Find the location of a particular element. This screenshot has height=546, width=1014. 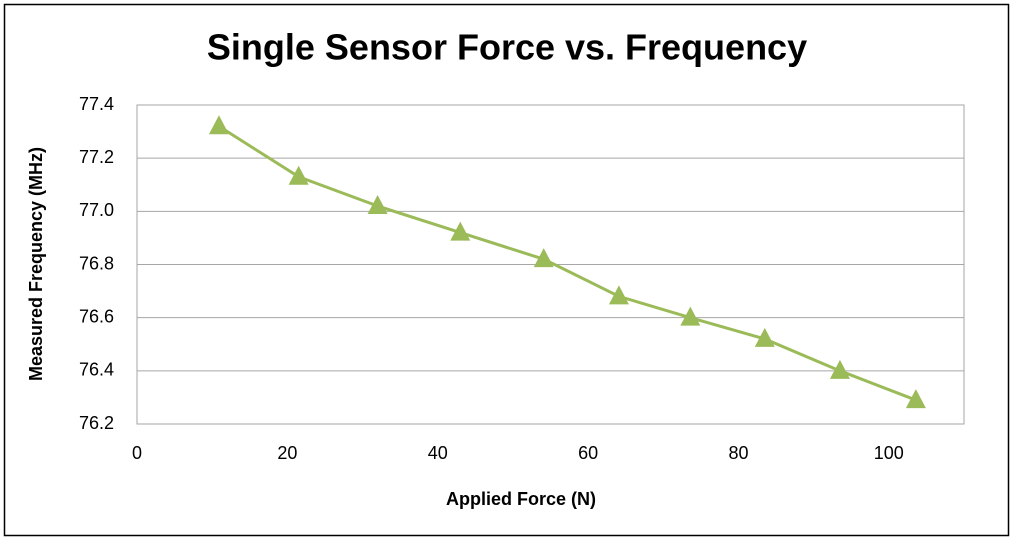

y-axis-label: Measured Frequency (MHz) is located at coordinates (36, 264).